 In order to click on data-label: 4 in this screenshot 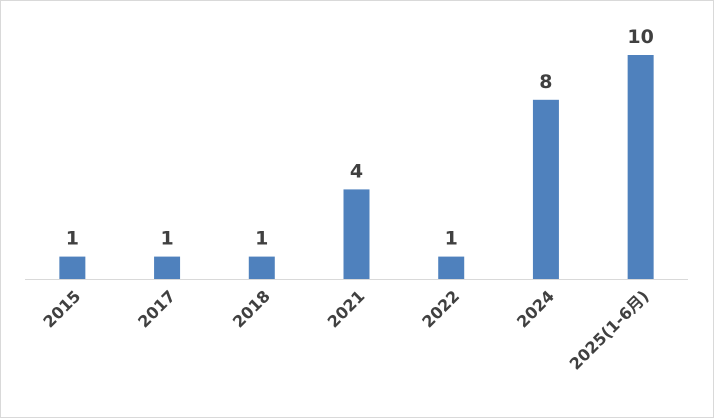, I will do `click(356, 171)`.